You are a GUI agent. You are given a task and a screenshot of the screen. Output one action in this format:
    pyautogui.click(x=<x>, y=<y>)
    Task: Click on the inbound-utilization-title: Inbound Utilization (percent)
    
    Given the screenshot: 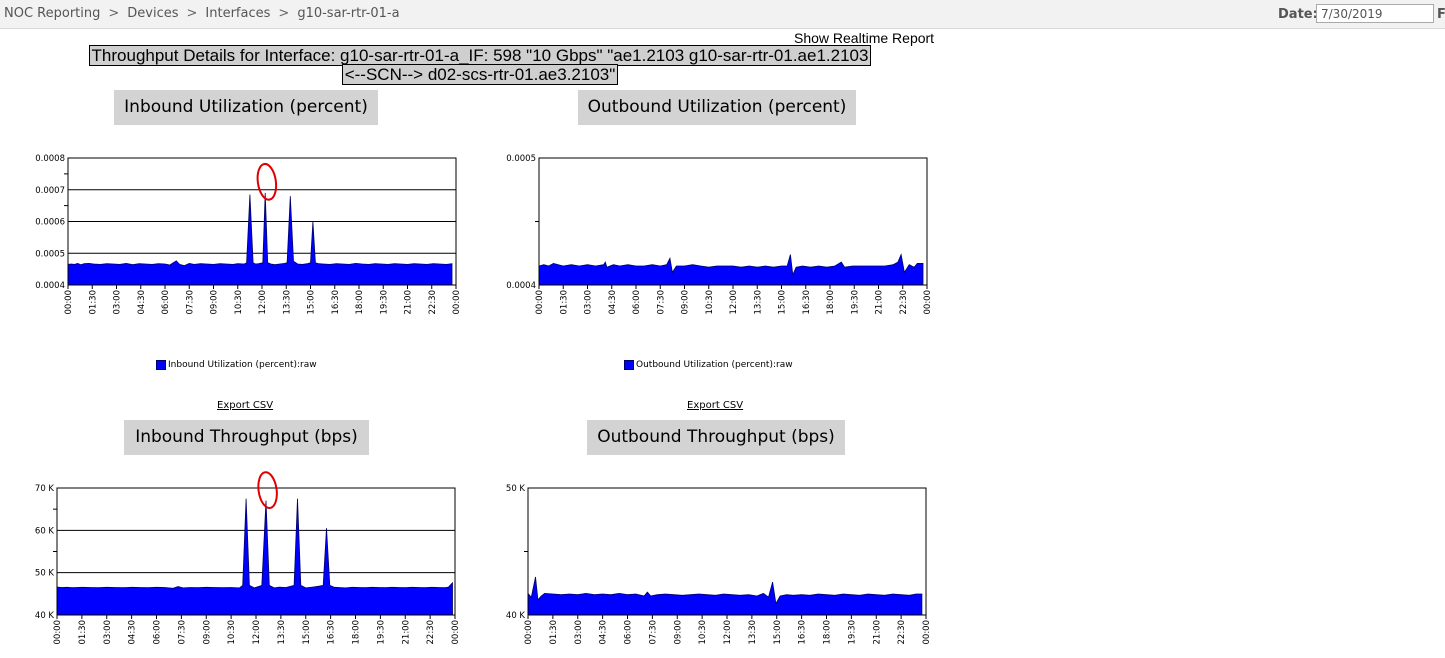 What is the action you would take?
    pyautogui.click(x=246, y=107)
    